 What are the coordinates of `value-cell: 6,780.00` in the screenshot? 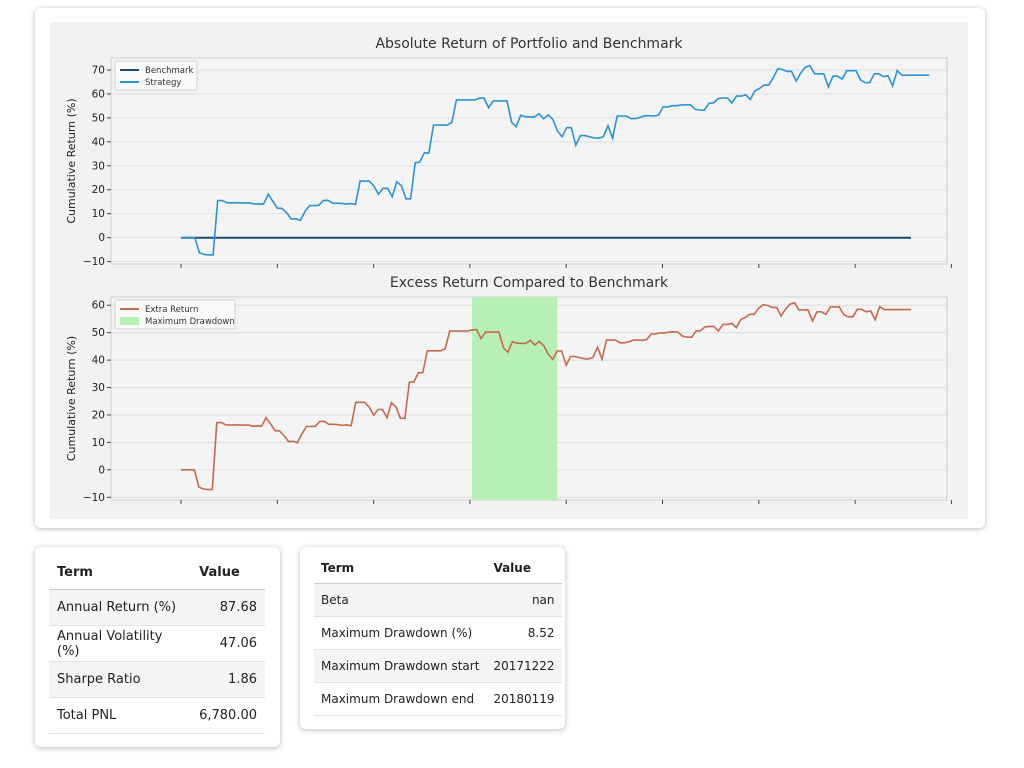 It's located at (228, 715).